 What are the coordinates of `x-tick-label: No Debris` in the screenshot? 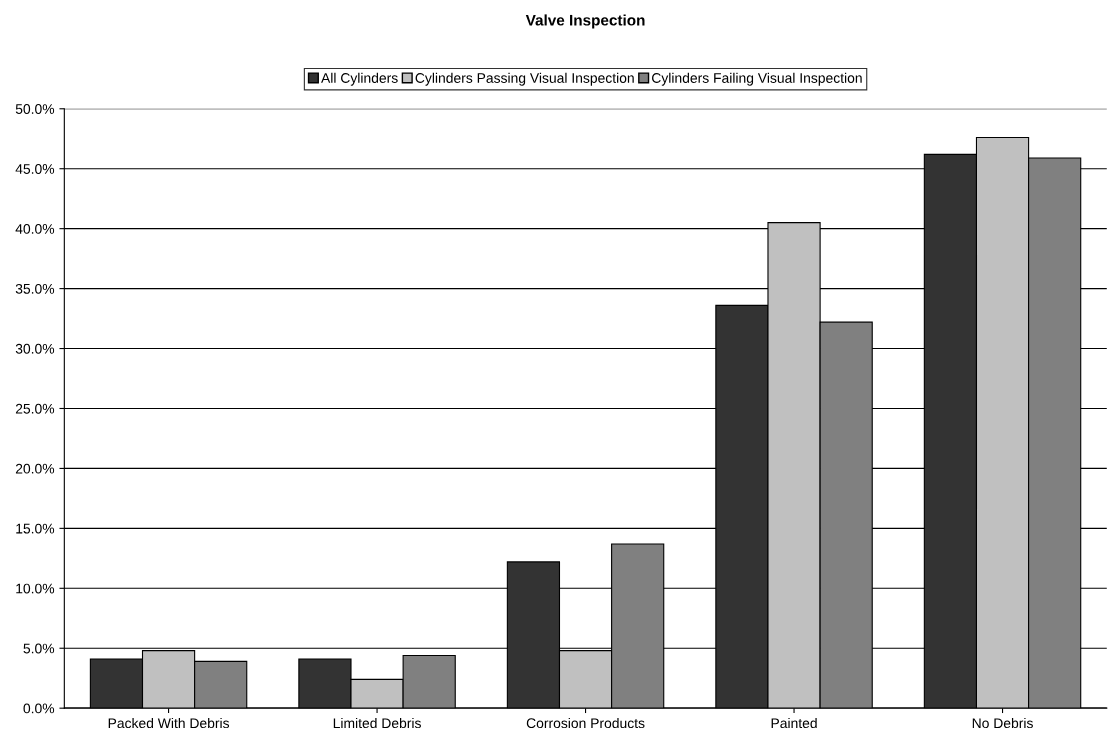 It's located at (1002, 723).